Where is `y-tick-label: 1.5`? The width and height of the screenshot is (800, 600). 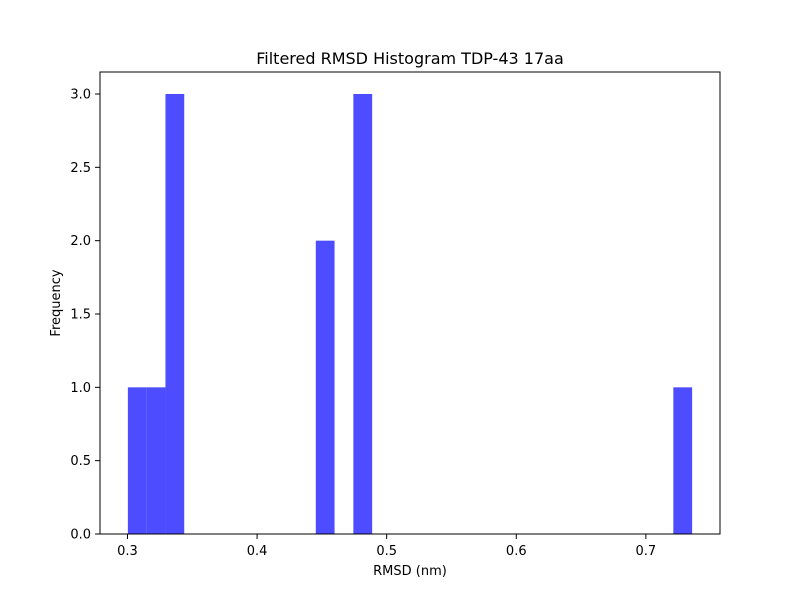 y-tick-label: 1.5 is located at coordinates (80, 315).